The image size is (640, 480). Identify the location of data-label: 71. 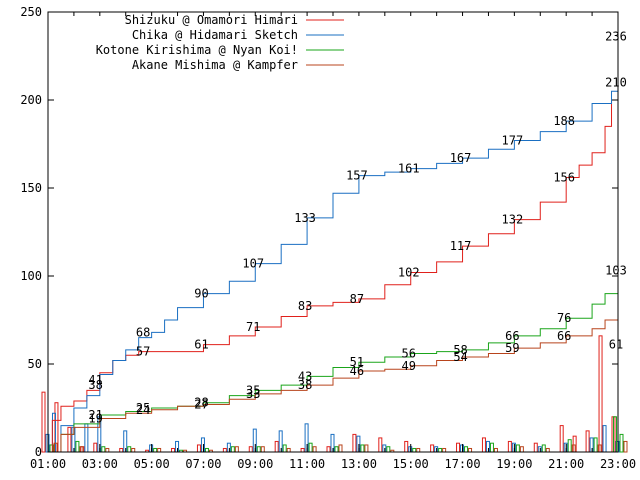
(253, 327).